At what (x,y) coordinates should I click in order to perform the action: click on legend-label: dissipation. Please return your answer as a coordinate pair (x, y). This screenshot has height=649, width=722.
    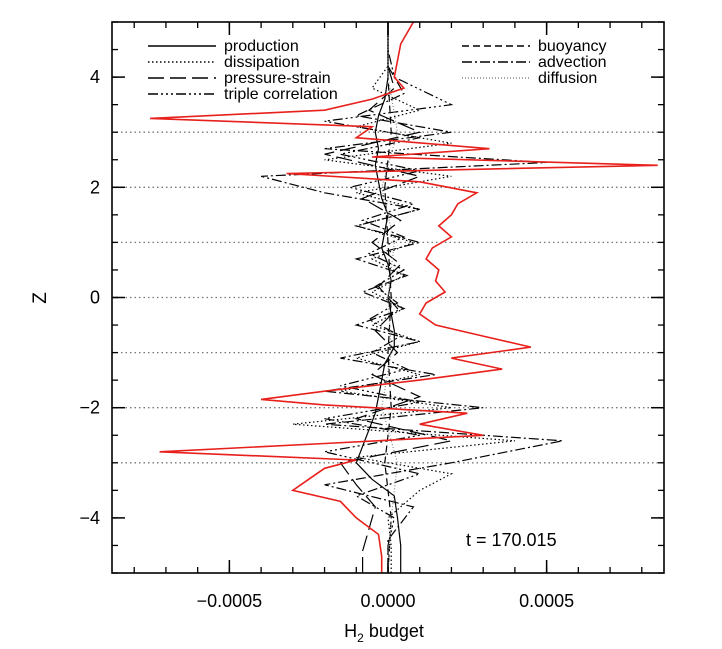
    Looking at the image, I should click on (262, 62).